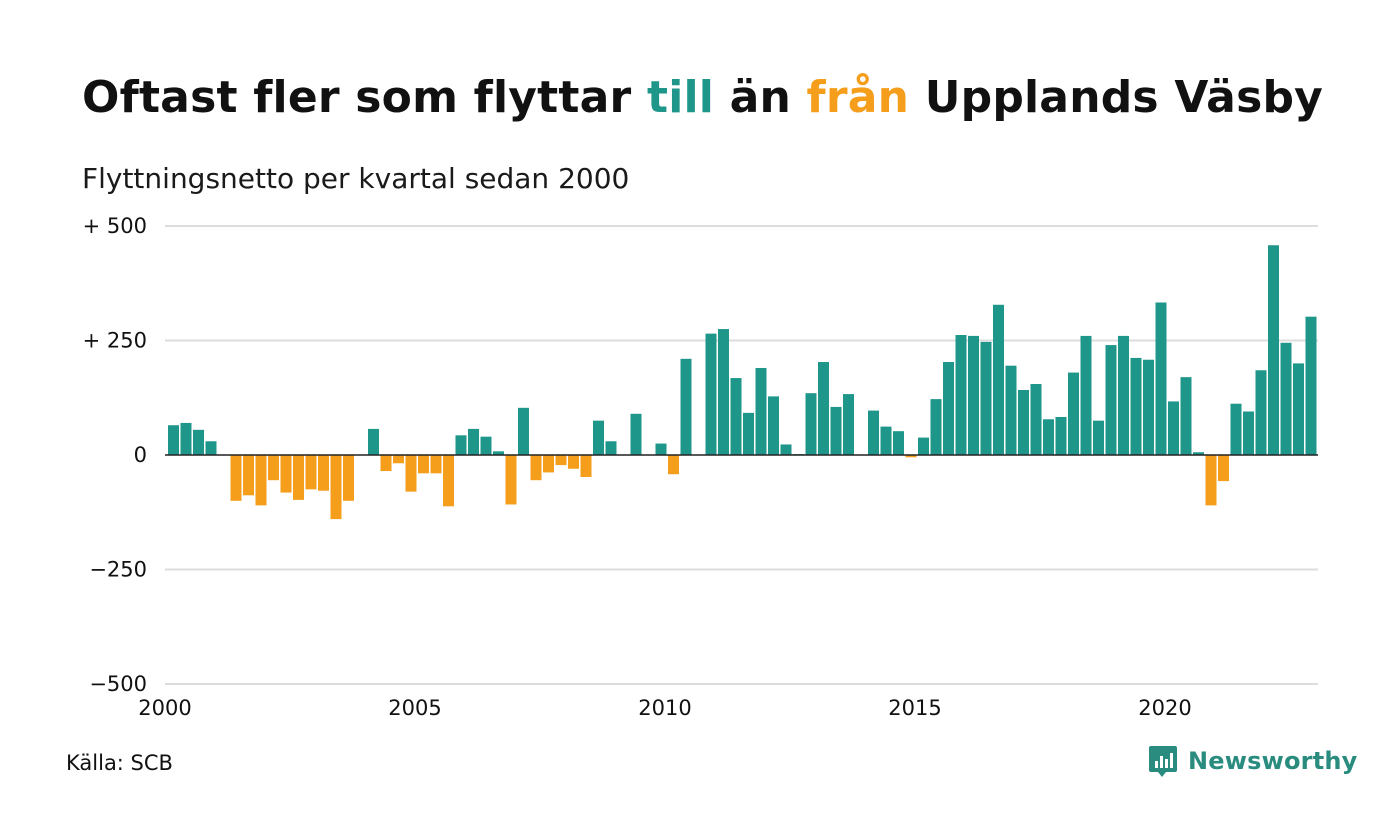  What do you see at coordinates (356, 178) in the screenshot?
I see `chart-subtitle: Flyttningsnetto per kvartal sedan 2000` at bounding box center [356, 178].